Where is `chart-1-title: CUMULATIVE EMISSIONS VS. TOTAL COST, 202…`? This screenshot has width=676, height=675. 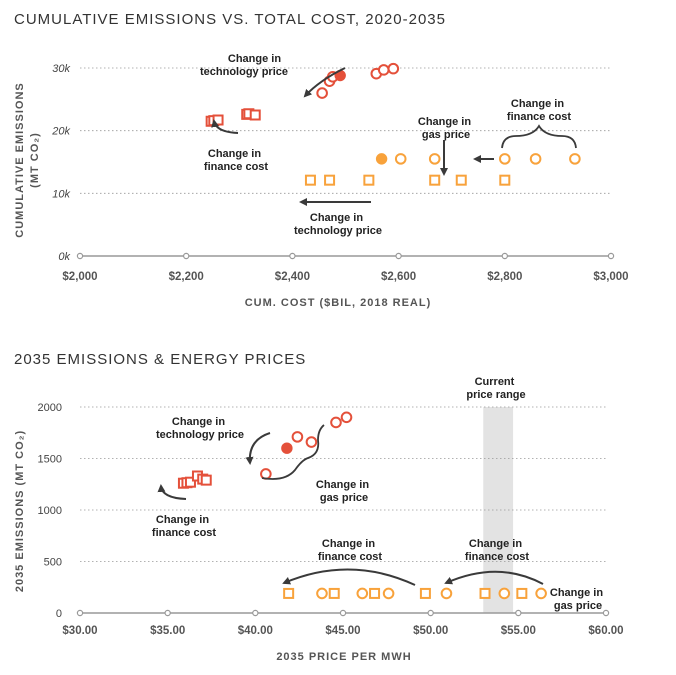 chart-1-title: CUMULATIVE EMISSIONS VS. TOTAL COST, 202… is located at coordinates (230, 19).